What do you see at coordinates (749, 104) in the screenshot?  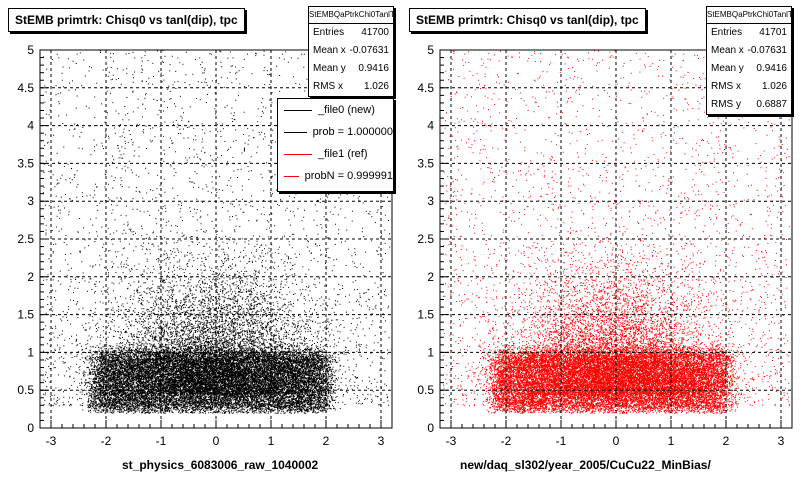 I see `stats-row-rms-y: RMS y 0.6887` at bounding box center [749, 104].